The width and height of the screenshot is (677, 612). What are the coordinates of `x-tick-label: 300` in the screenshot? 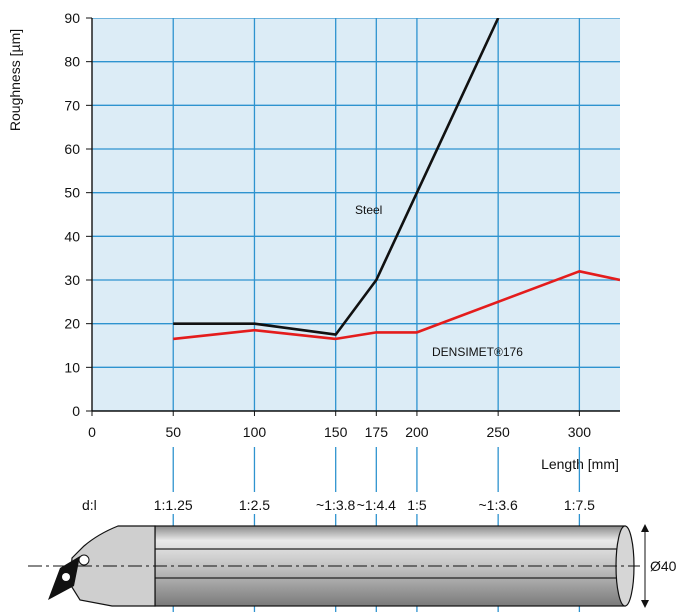 It's located at (580, 432).